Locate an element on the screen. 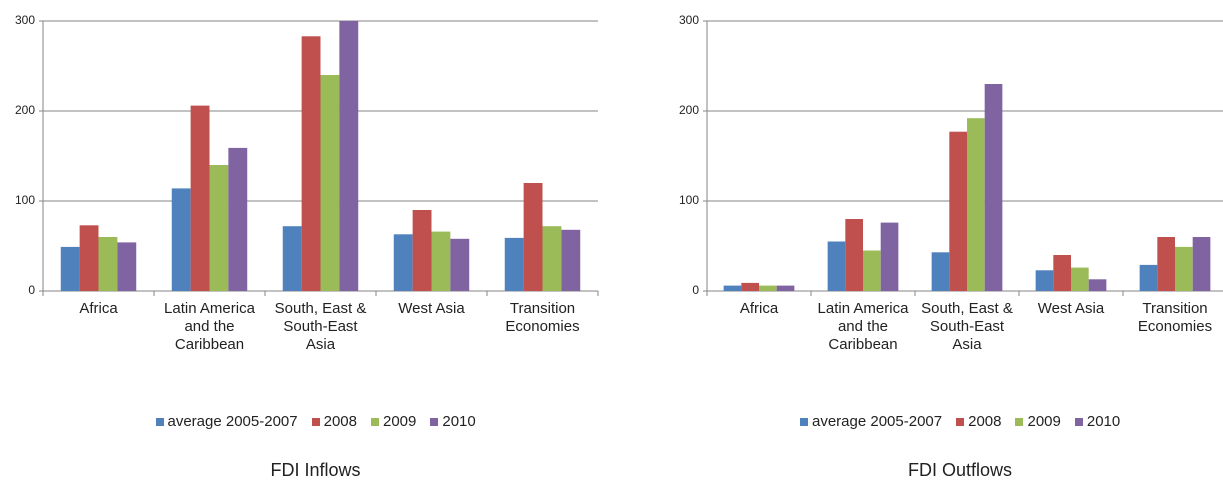 The width and height of the screenshot is (1223, 483). chart-title: FDI Outflows is located at coordinates (960, 470).